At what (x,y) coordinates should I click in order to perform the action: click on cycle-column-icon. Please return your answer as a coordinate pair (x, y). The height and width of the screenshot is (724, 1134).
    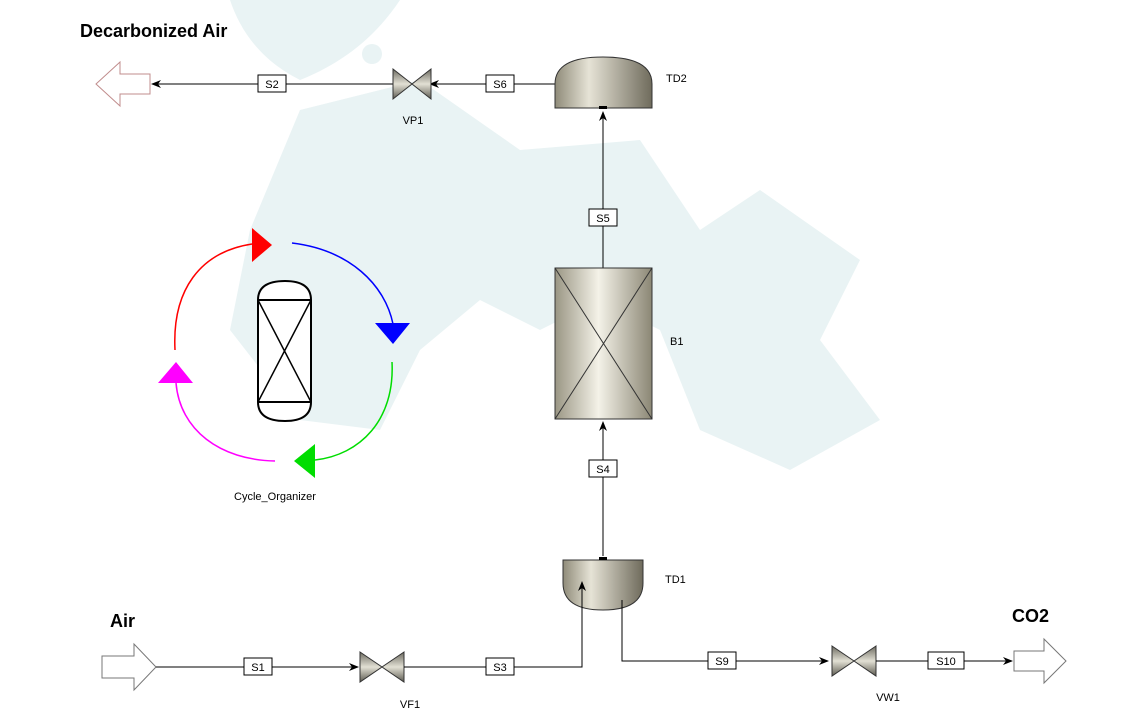
    Looking at the image, I should click on (284, 351).